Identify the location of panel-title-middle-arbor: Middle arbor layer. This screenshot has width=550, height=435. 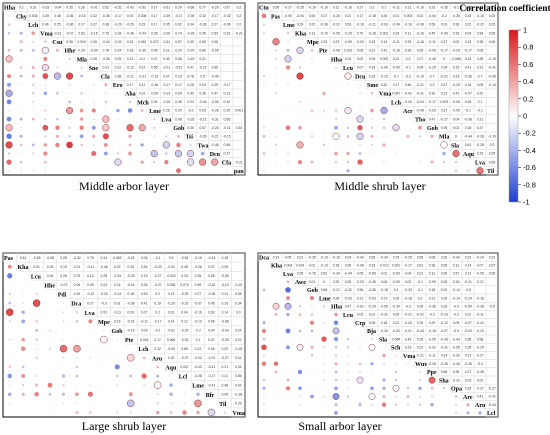
(124, 186).